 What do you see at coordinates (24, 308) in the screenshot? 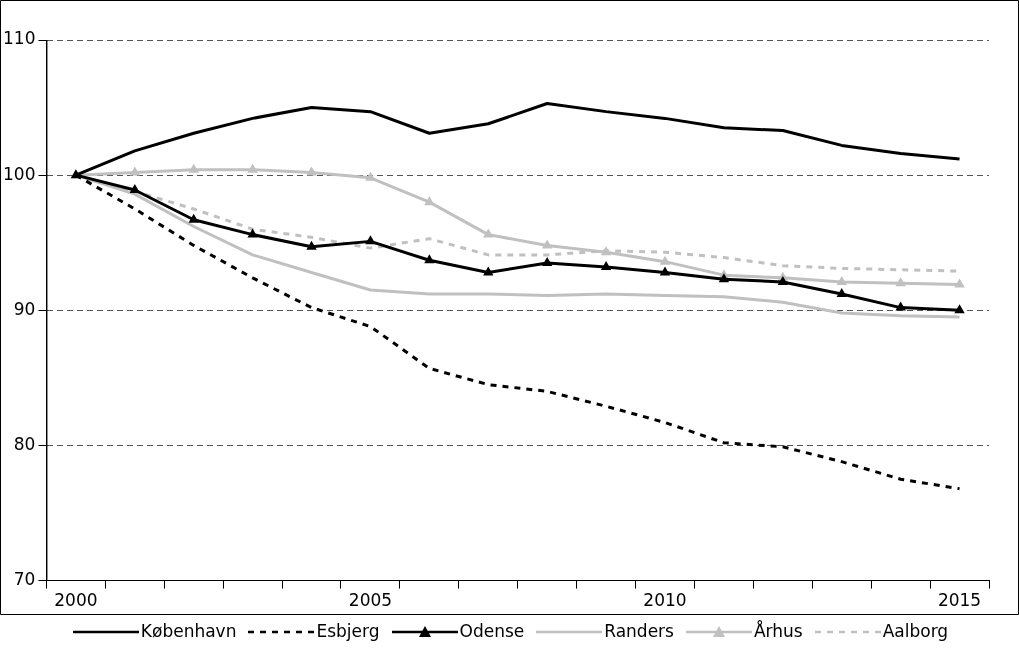
I see `y-tick-label: 90` at bounding box center [24, 308].